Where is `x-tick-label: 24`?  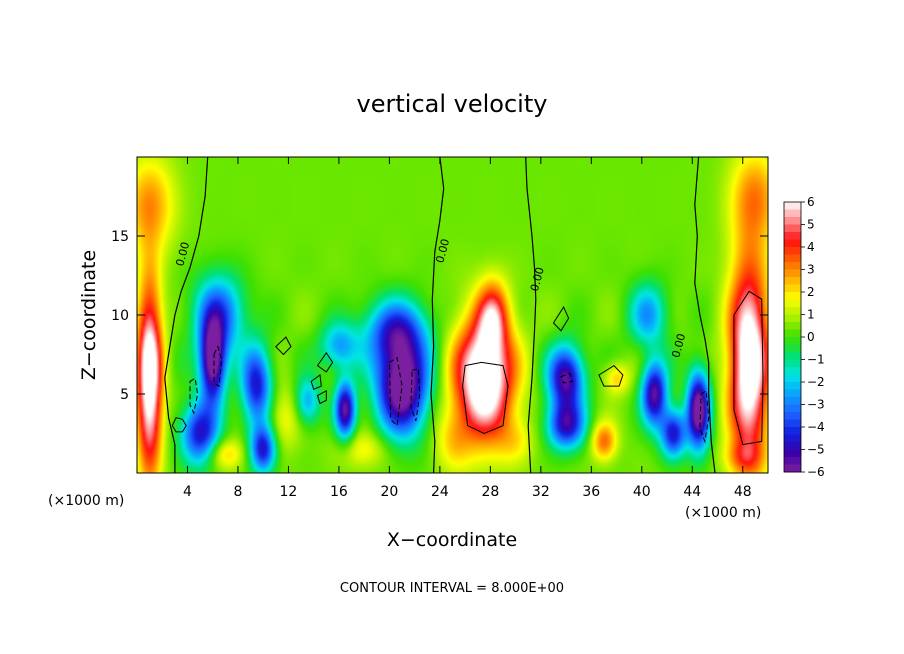 x-tick-label: 24 is located at coordinates (440, 492).